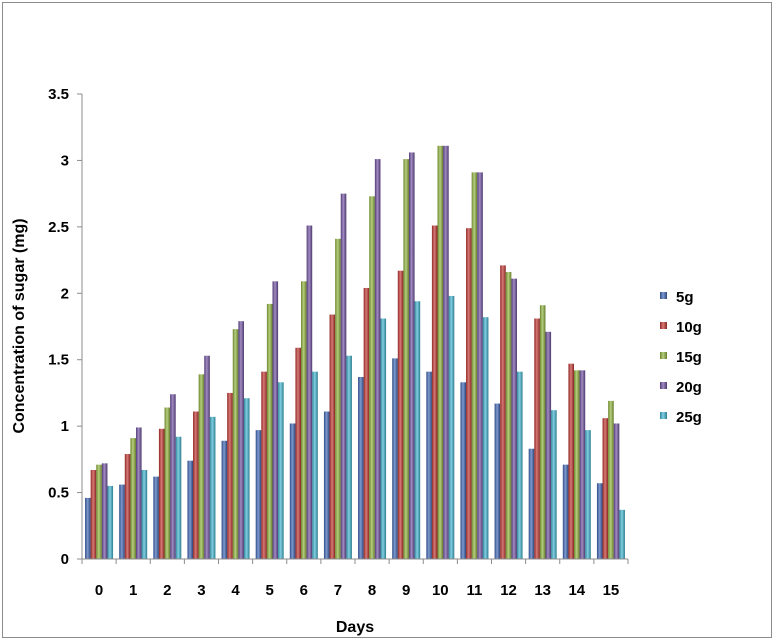  What do you see at coordinates (663, 415) in the screenshot?
I see `legend-swatch-25g` at bounding box center [663, 415].